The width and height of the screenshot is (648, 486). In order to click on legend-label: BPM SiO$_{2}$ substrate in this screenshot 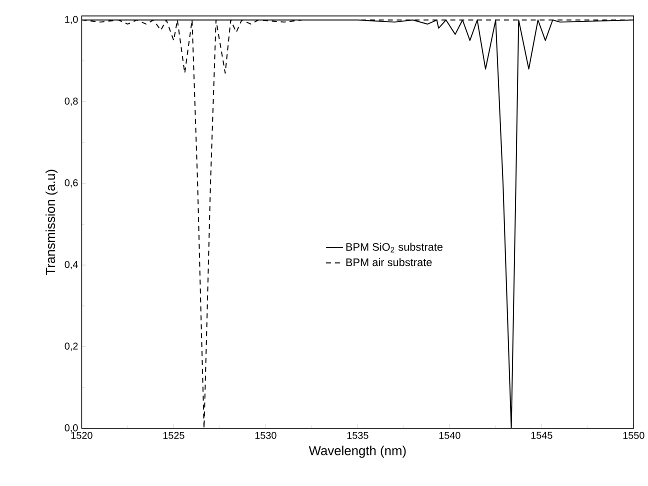, I will do `click(394, 247)`.